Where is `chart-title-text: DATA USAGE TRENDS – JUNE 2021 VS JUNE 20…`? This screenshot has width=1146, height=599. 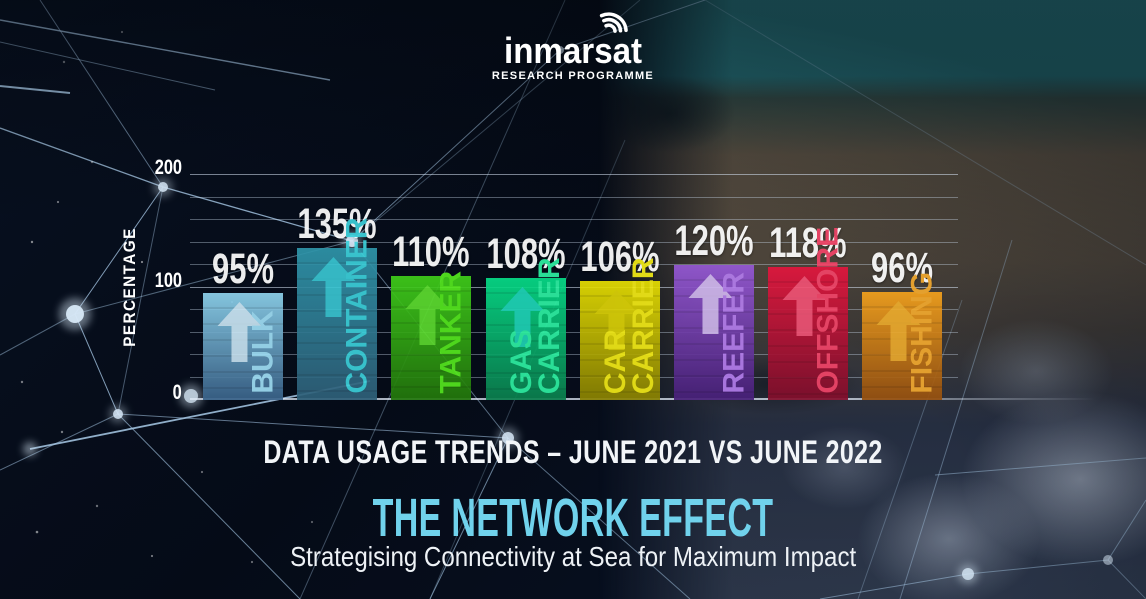
chart-title-text: DATA USAGE TRENDS – JUNE 2021 VS JUNE 20… is located at coordinates (573, 452).